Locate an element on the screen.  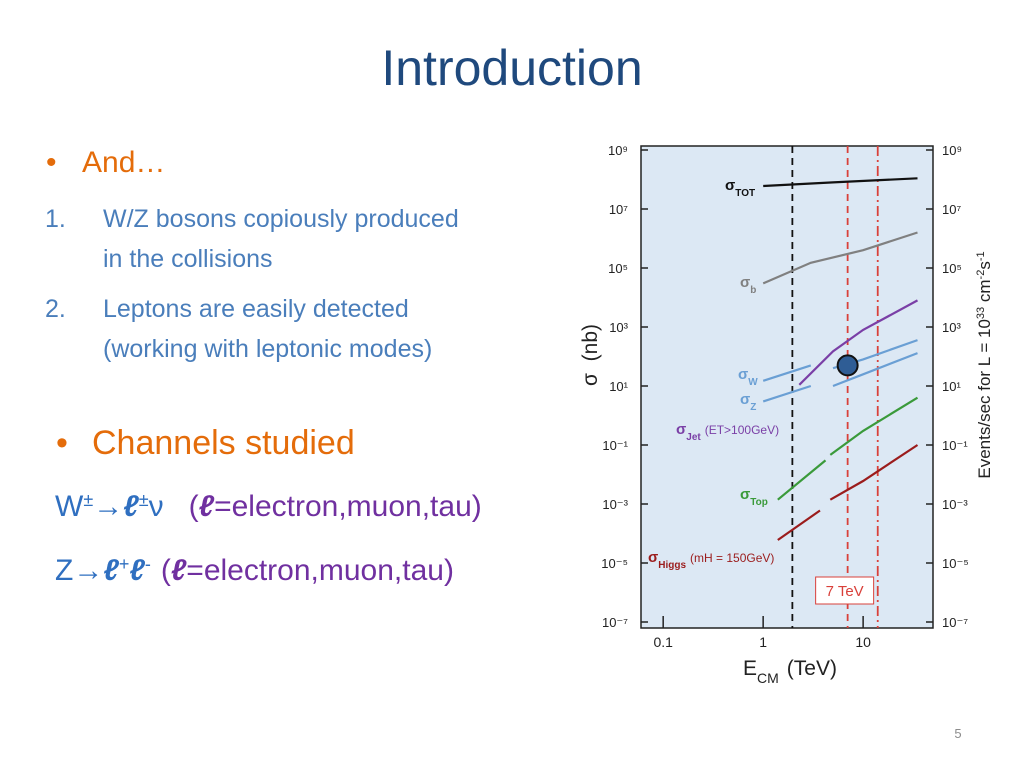
series-label: σTop is located at coordinates (754, 497).